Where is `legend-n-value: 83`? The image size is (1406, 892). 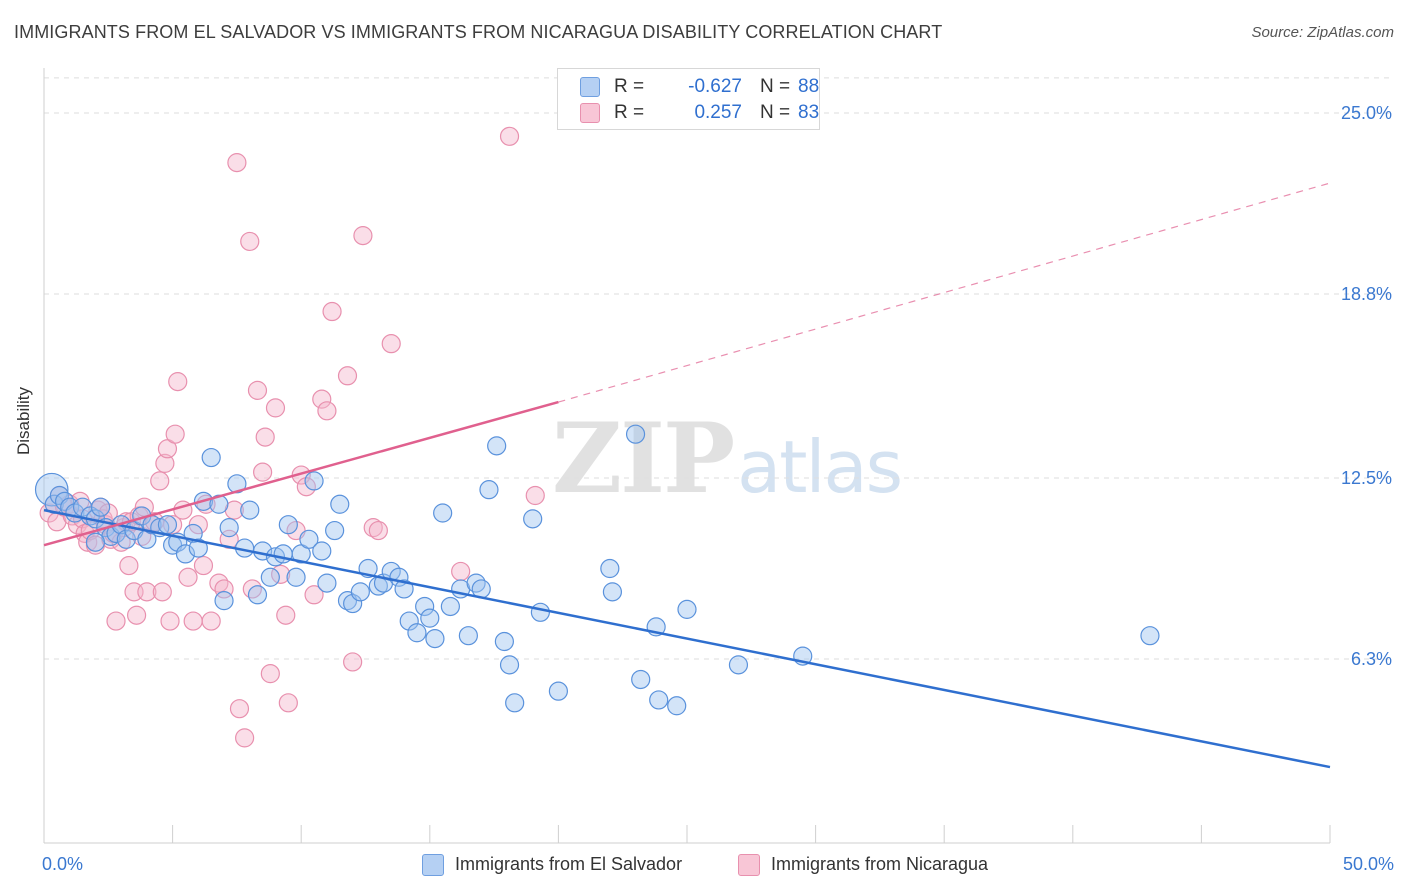
legend-n-value: 83 is located at coordinates (809, 112).